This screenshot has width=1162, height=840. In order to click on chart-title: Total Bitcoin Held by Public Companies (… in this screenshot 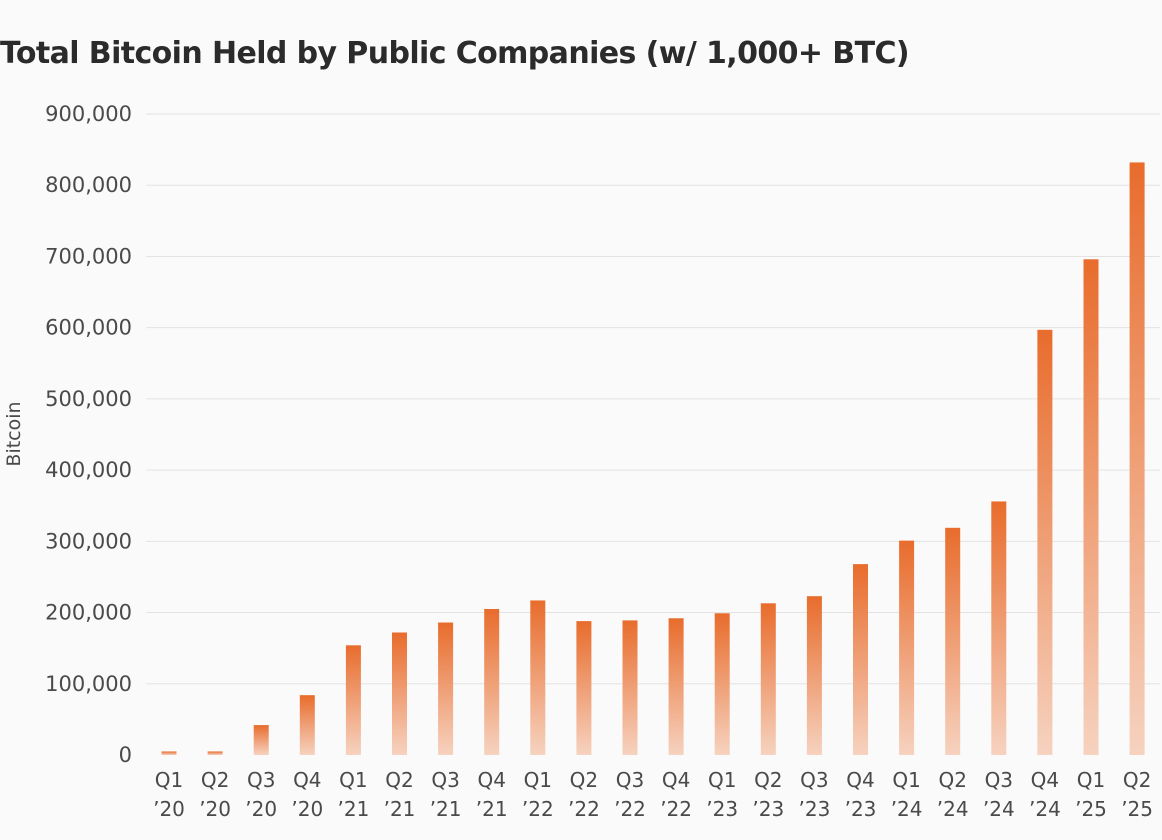, I will do `click(455, 53)`.